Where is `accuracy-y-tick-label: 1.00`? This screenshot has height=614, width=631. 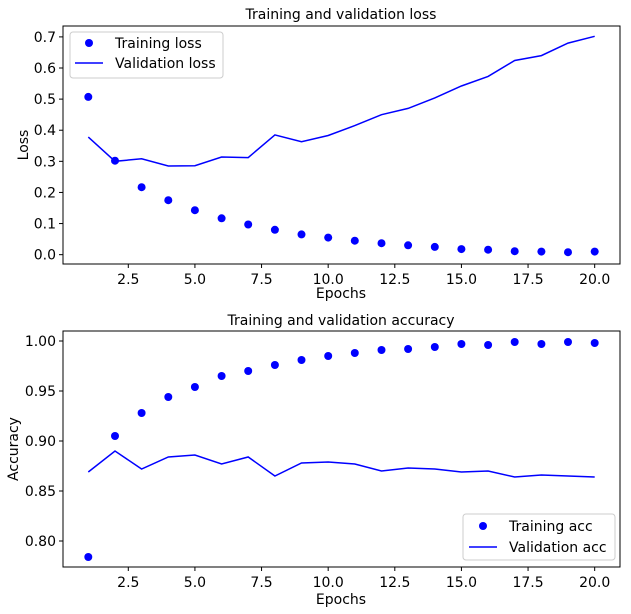 accuracy-y-tick-label: 1.00 is located at coordinates (40, 342).